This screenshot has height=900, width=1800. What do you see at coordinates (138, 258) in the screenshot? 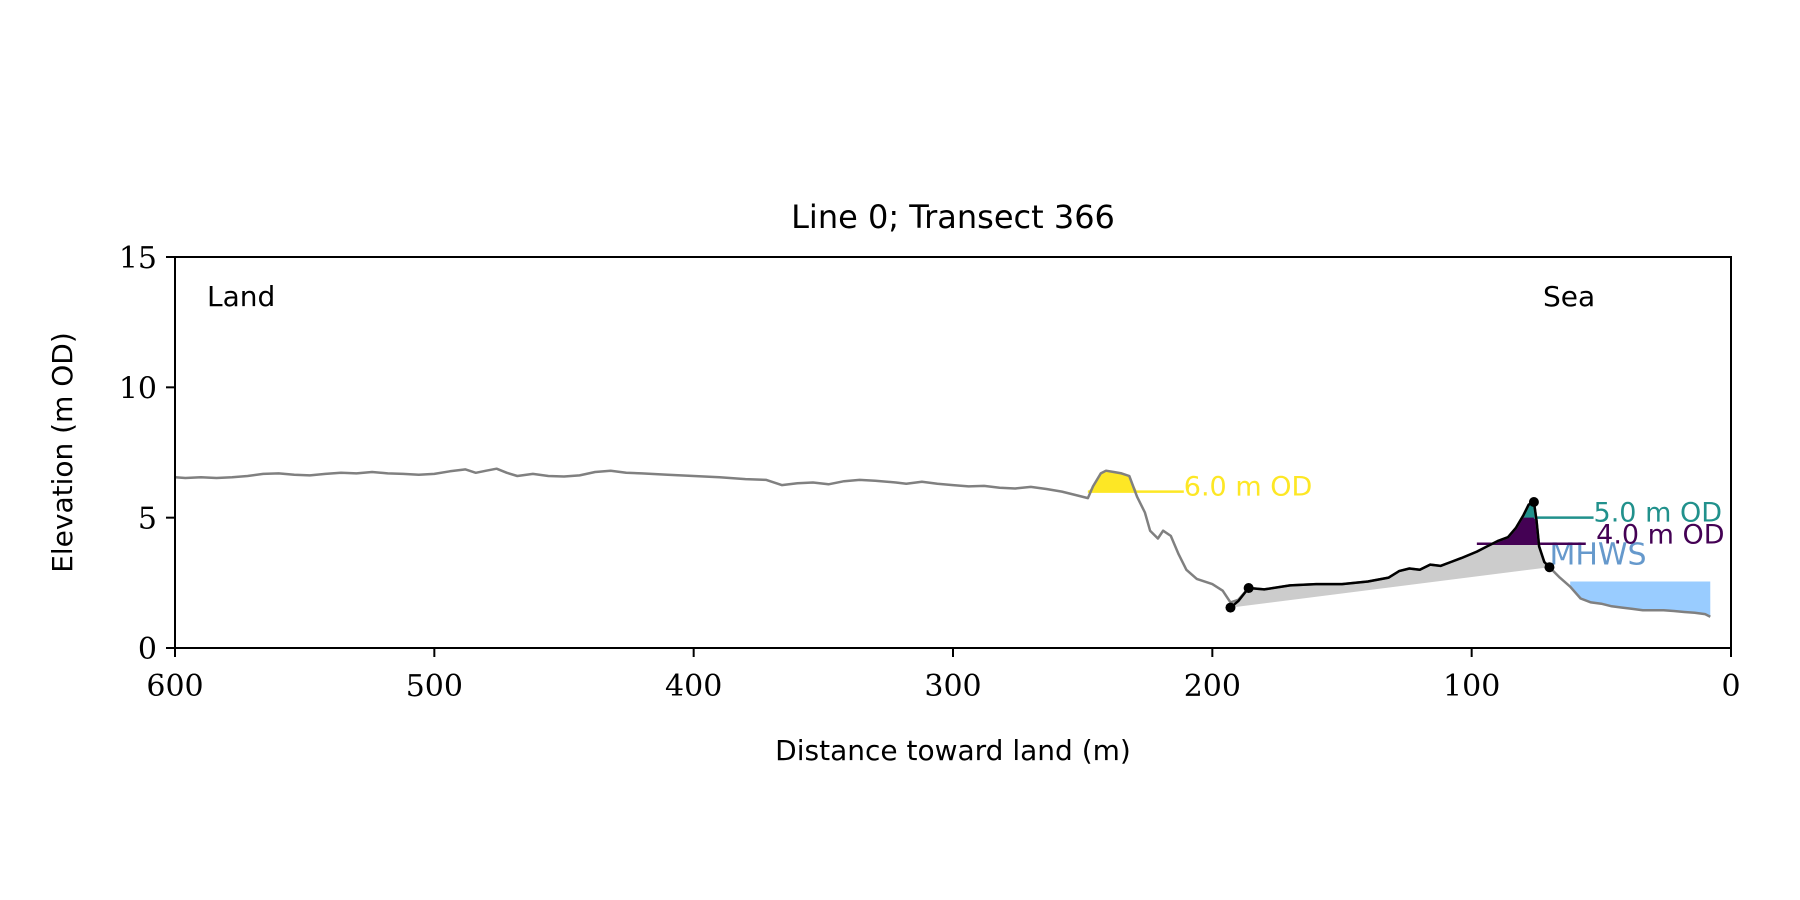
I see `y-tick-label-3: 15` at bounding box center [138, 258].